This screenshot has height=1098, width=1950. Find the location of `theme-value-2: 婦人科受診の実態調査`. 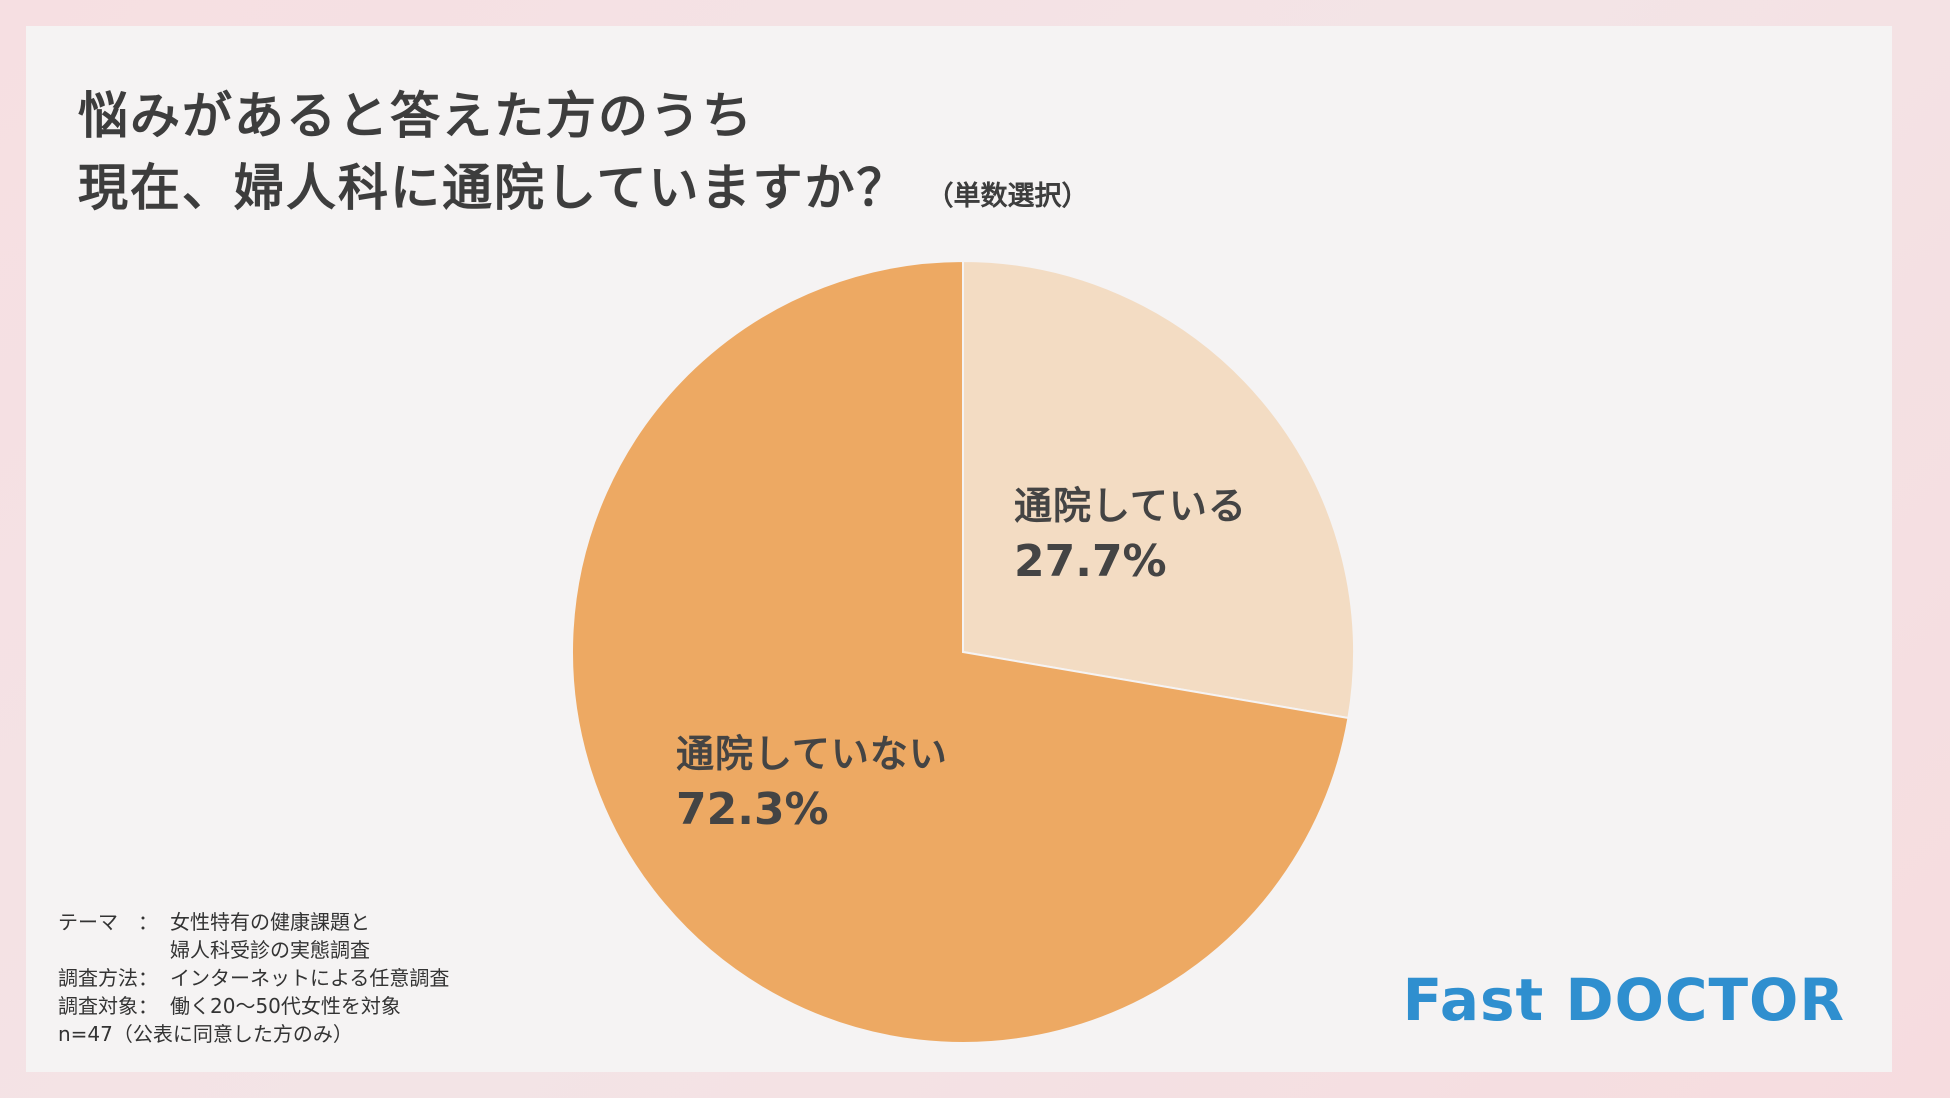

theme-value-2: 婦人科受診の実態調査 is located at coordinates (270, 950).